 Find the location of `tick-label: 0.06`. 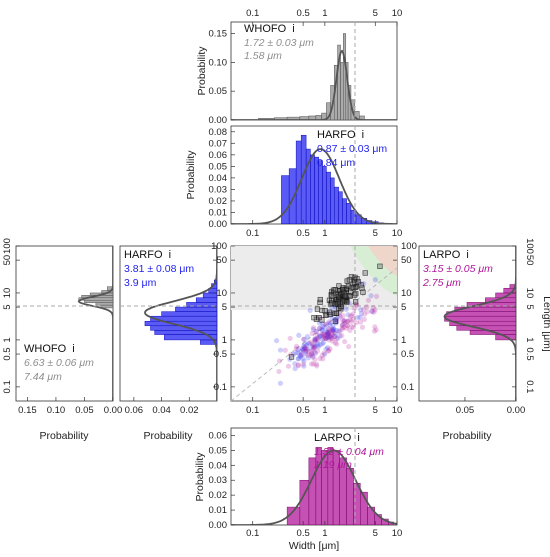

tick-label: 0.06 is located at coordinates (218, 155).